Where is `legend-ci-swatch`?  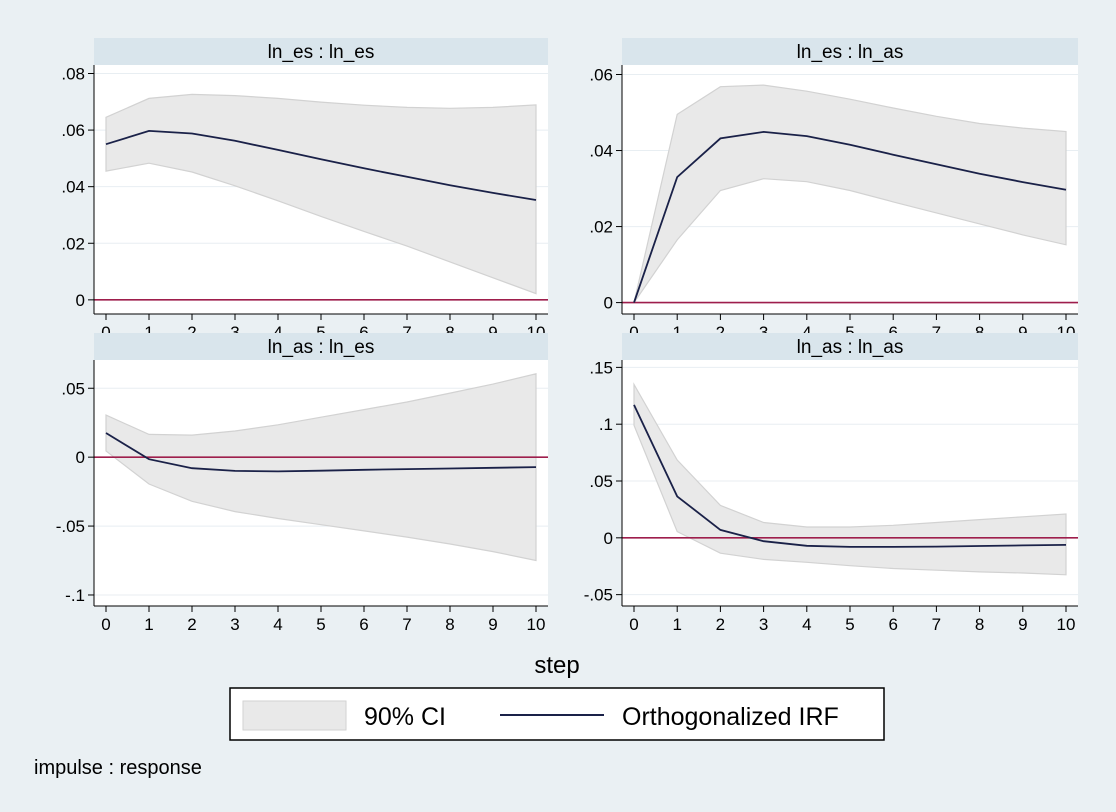
legend-ci-swatch is located at coordinates (294, 715).